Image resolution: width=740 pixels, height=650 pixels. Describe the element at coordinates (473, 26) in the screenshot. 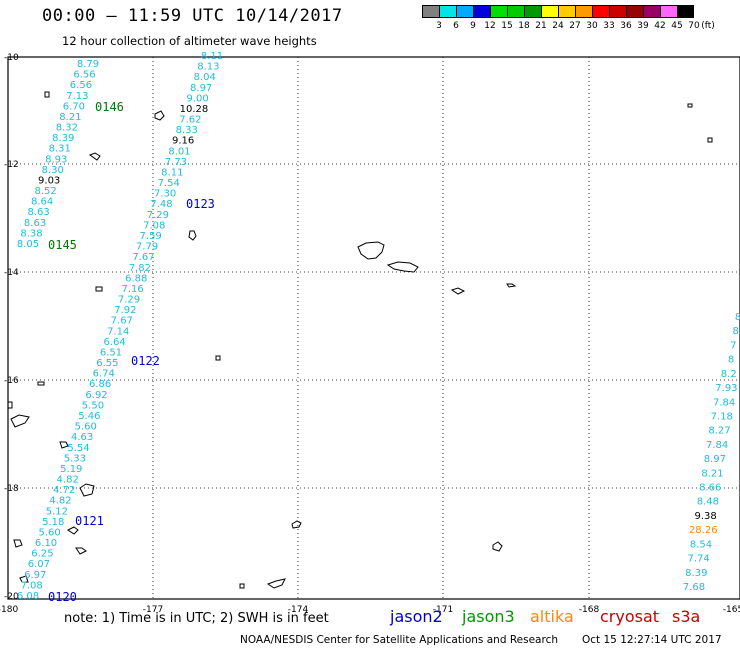

I see `color-scale-label: 9` at that location.